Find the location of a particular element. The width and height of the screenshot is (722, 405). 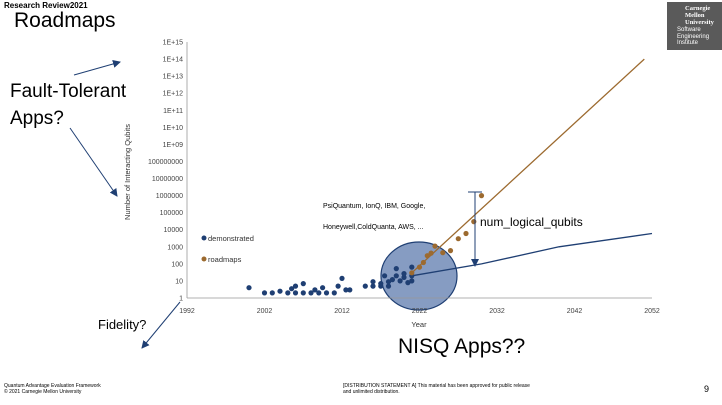

y-tick-label: 10000000 is located at coordinates (167, 179).